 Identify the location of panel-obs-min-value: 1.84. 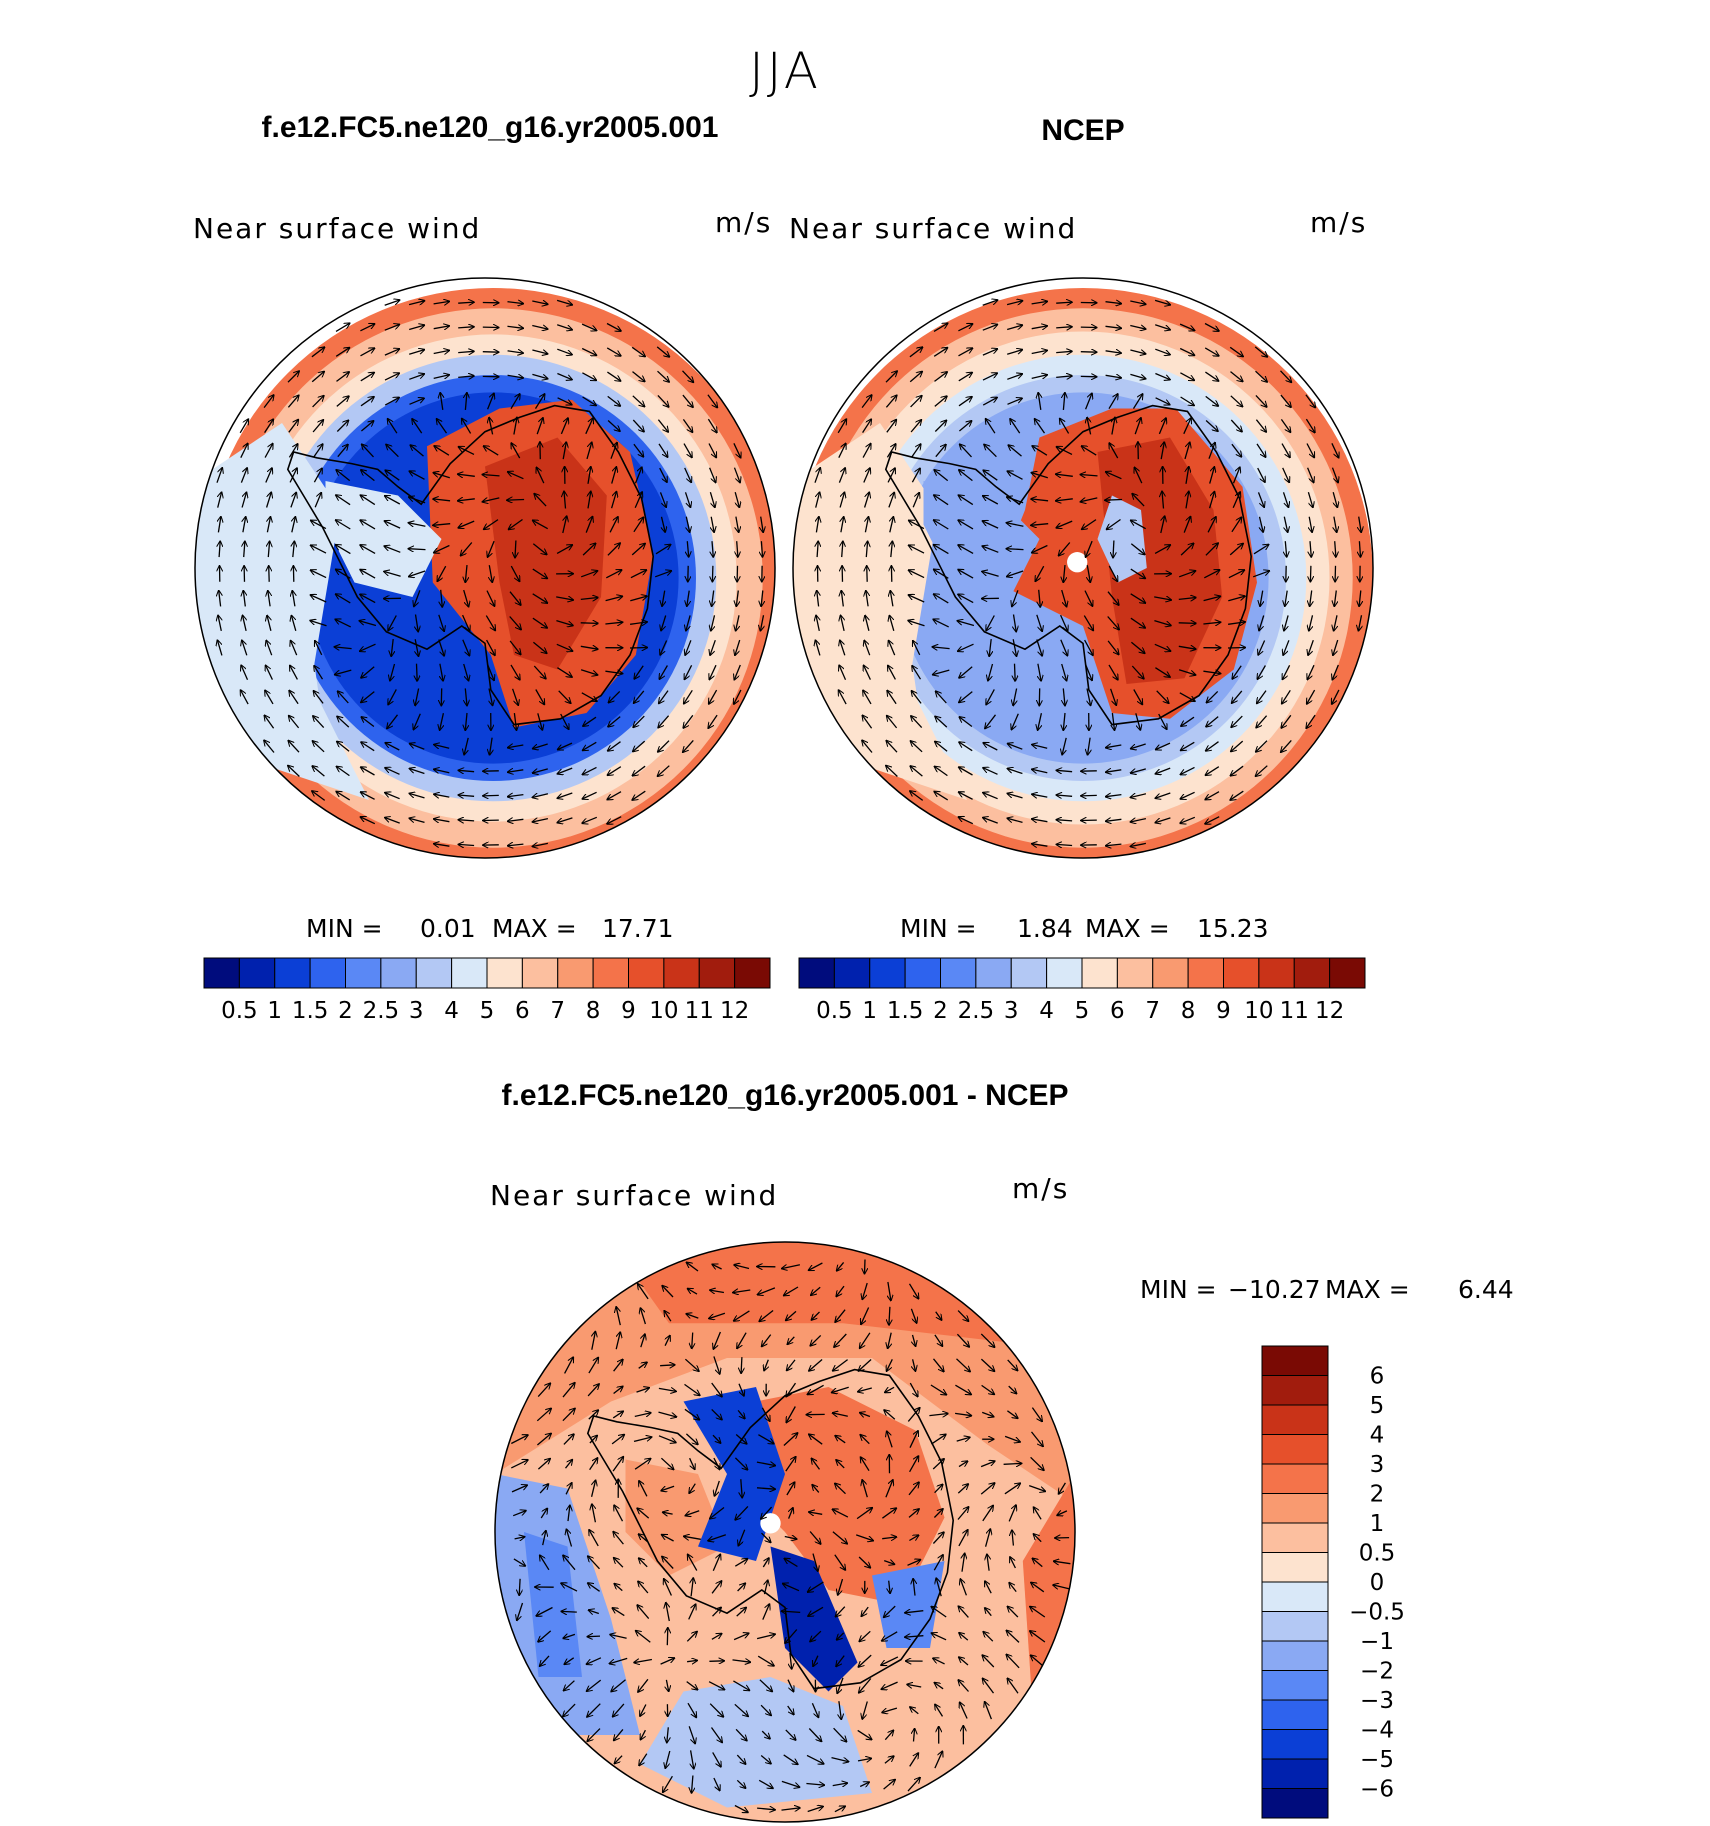
(1045, 928).